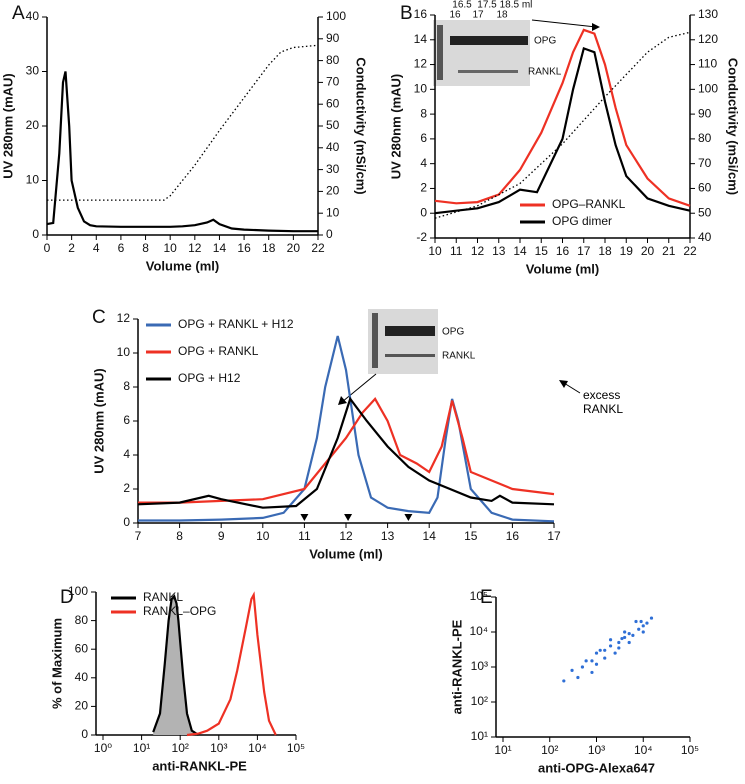 The height and width of the screenshot is (784, 745). What do you see at coordinates (333, 147) in the screenshot?
I see `y2-tick-label: 40` at bounding box center [333, 147].